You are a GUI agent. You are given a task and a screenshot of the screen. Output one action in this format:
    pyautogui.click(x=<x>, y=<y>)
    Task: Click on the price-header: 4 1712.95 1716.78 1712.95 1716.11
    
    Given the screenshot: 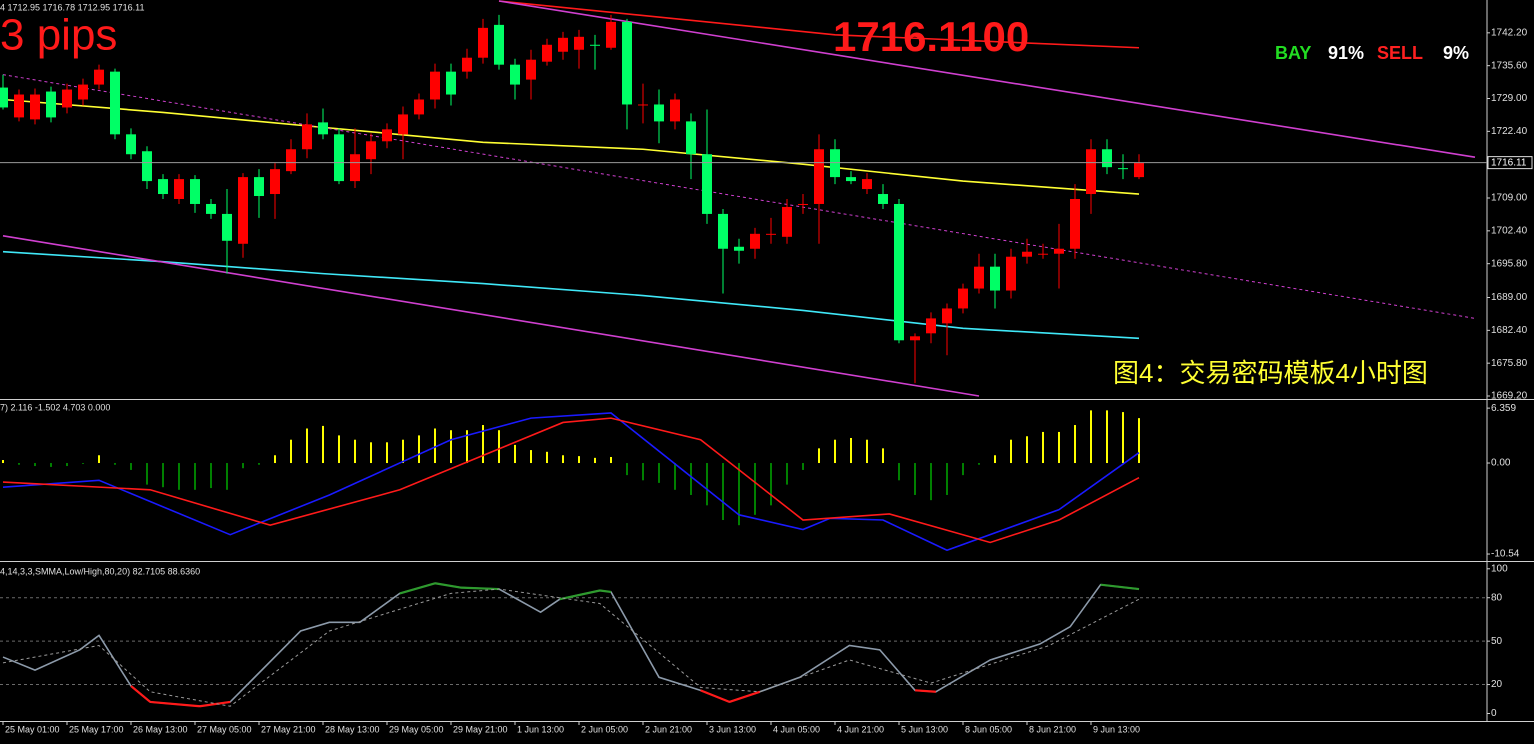 What is the action you would take?
    pyautogui.click(x=72, y=7)
    